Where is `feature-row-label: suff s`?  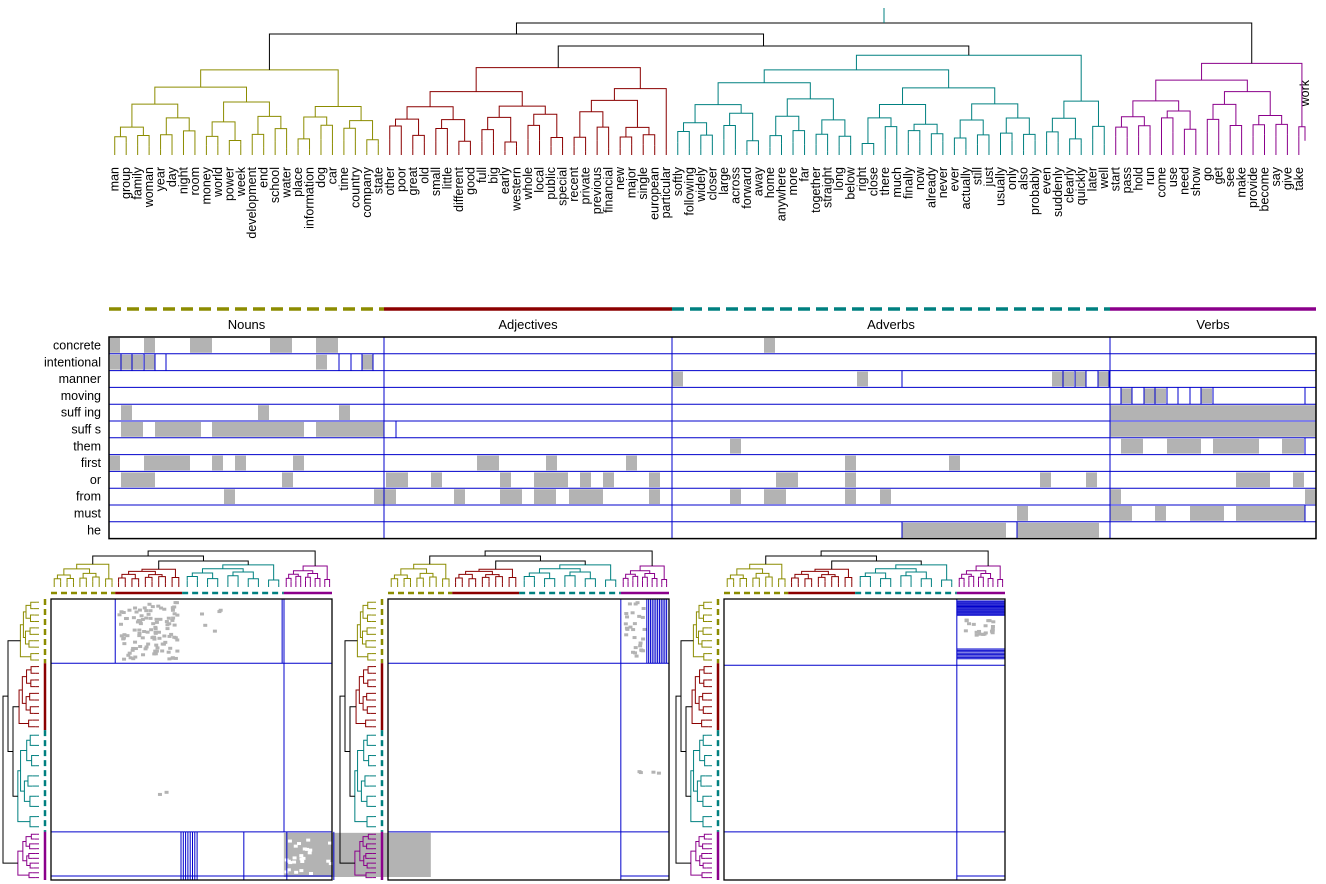
feature-row-label: suff s is located at coordinates (86, 430).